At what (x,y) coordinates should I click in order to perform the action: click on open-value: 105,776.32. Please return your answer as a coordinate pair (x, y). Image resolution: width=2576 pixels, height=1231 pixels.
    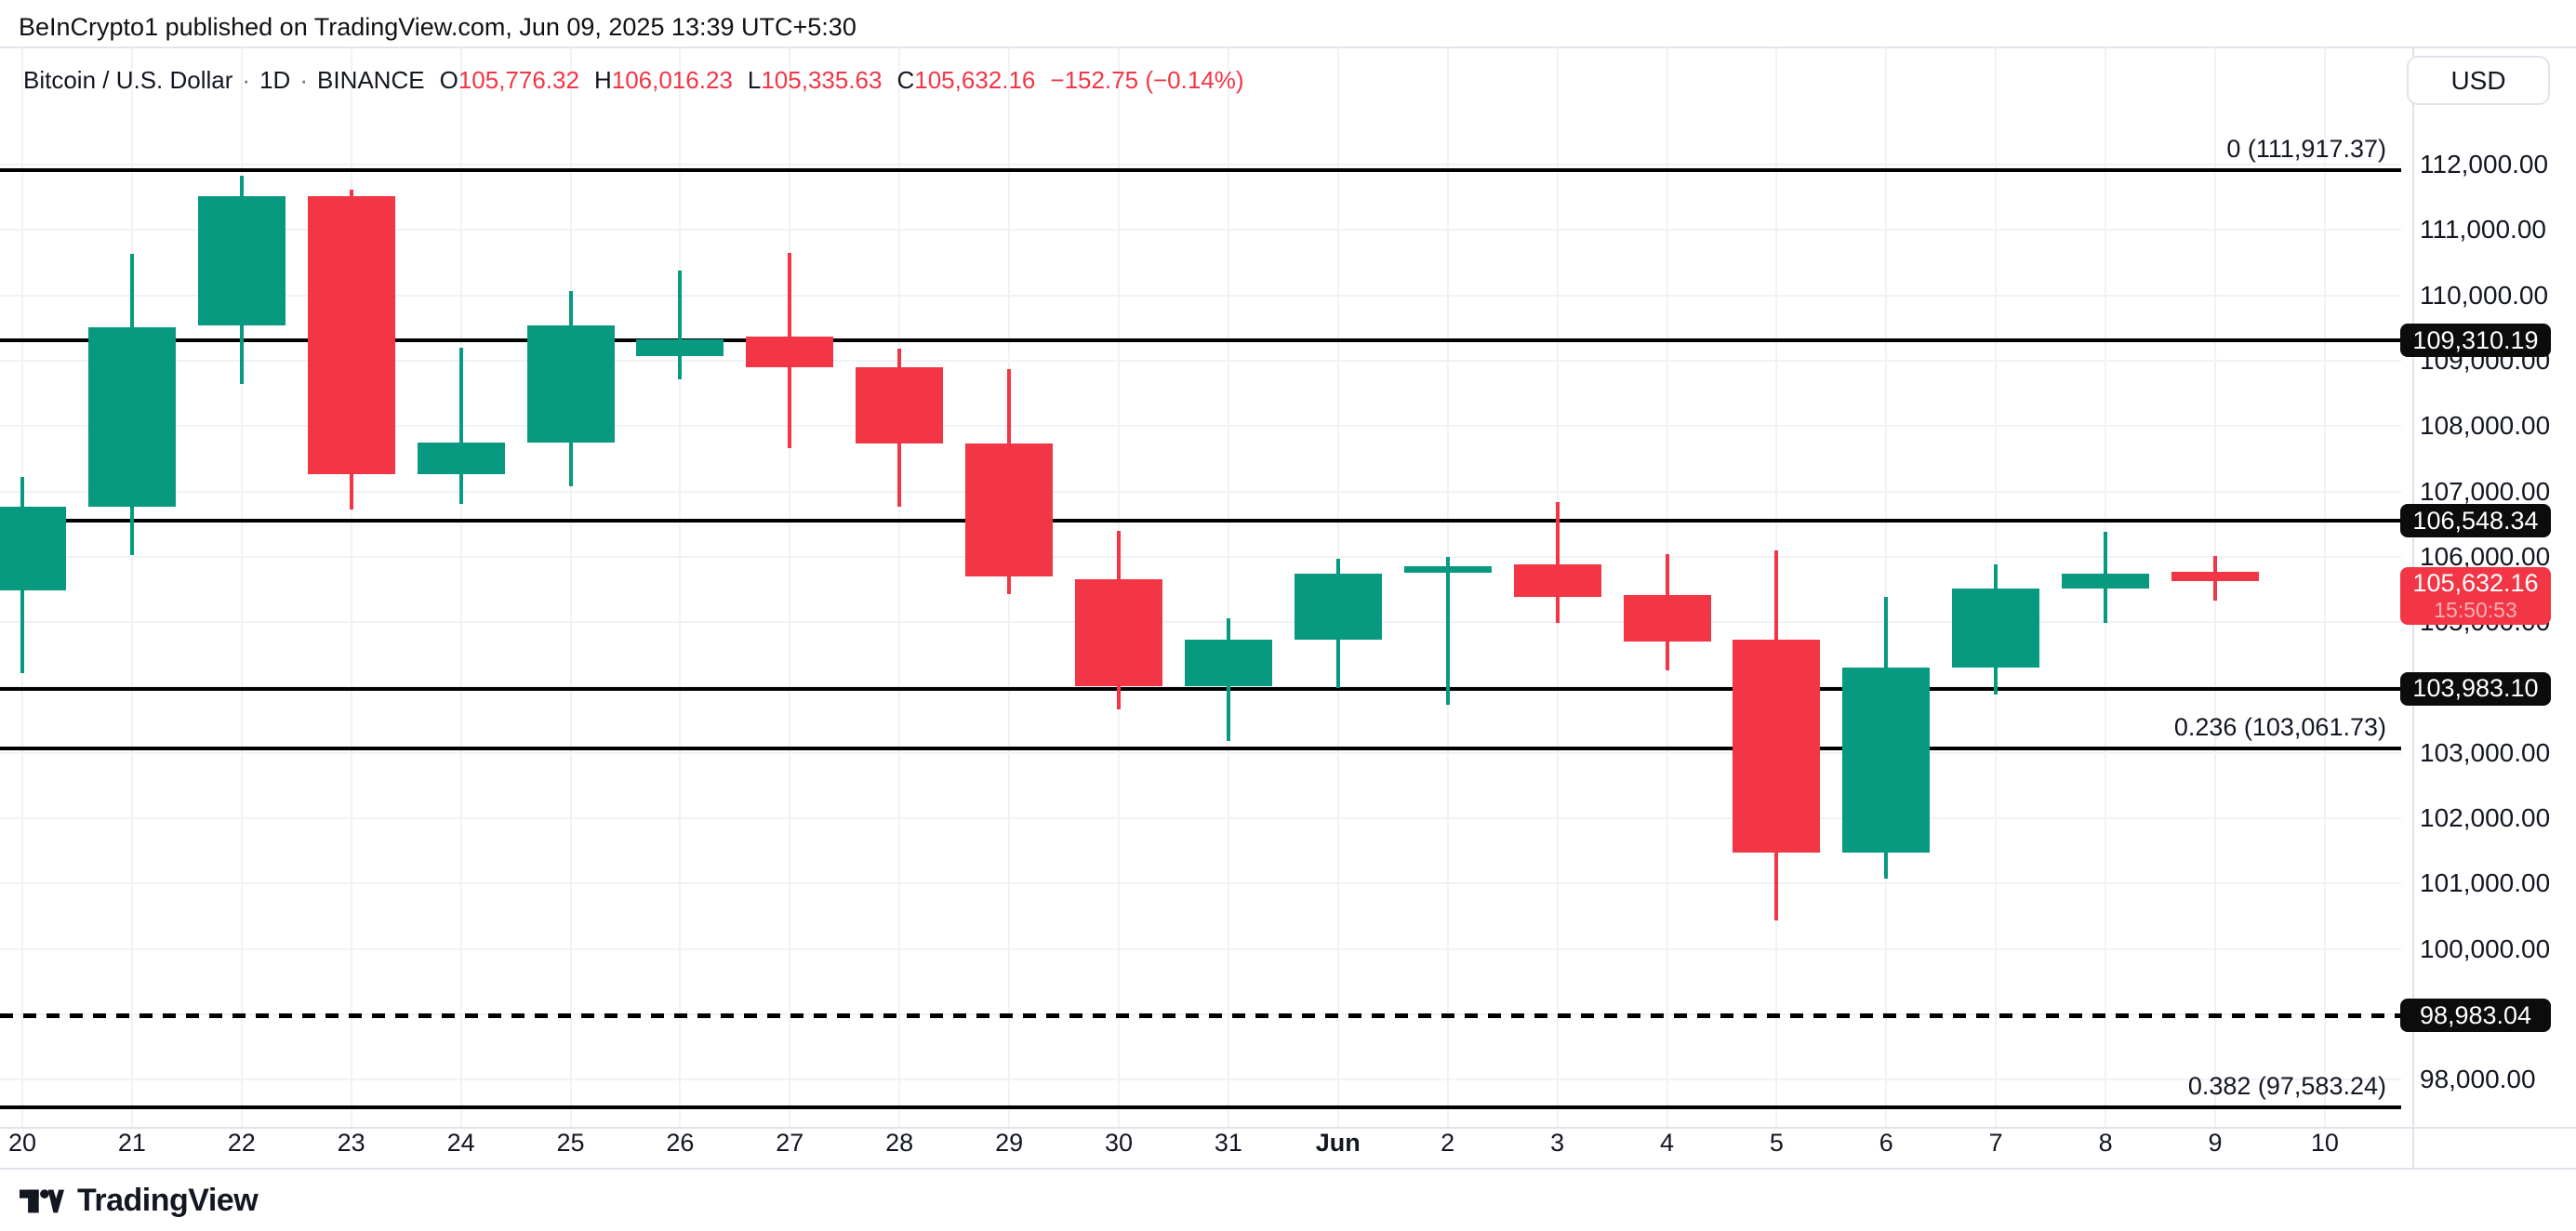
    Looking at the image, I should click on (518, 80).